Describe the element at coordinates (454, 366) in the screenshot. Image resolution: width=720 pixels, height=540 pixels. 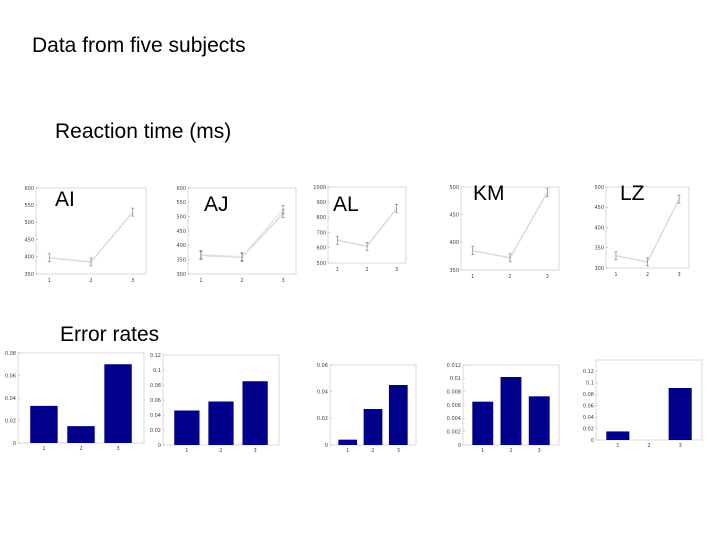
I see `y-tick-label: 0.012` at that location.